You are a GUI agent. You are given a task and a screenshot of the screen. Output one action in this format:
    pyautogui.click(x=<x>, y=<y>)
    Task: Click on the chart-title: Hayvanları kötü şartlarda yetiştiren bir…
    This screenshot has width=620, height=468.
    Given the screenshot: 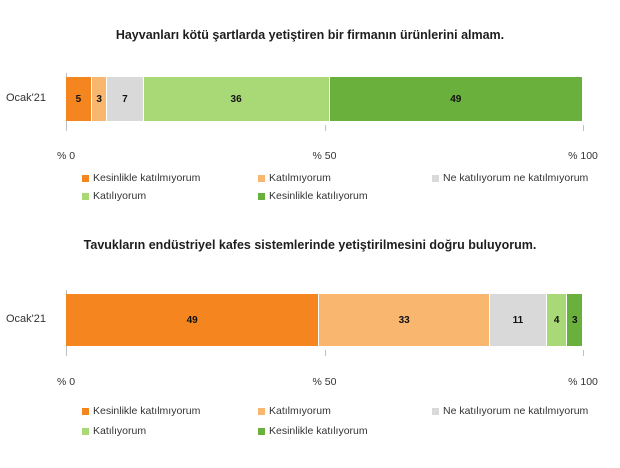 What is the action you would take?
    pyautogui.click(x=310, y=35)
    